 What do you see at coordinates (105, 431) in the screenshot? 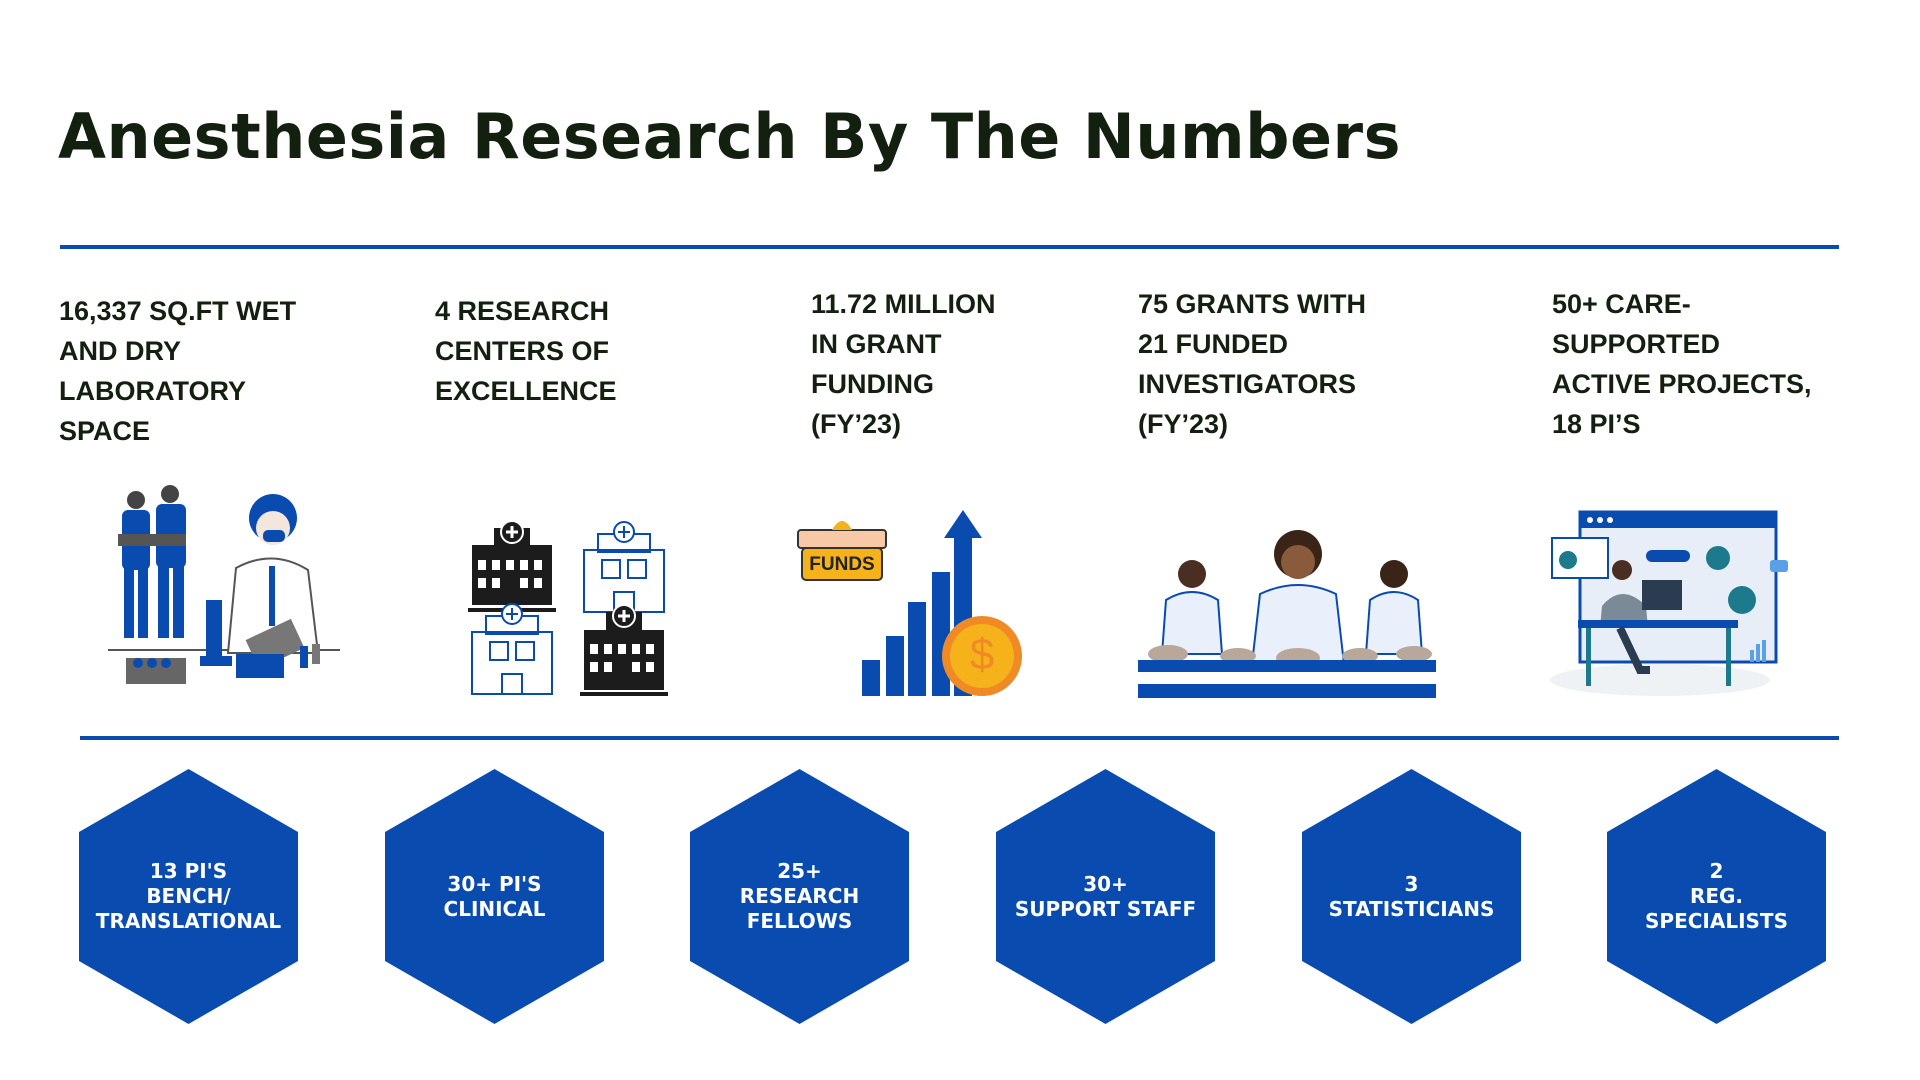
I see `stat-line: SPACE` at bounding box center [105, 431].